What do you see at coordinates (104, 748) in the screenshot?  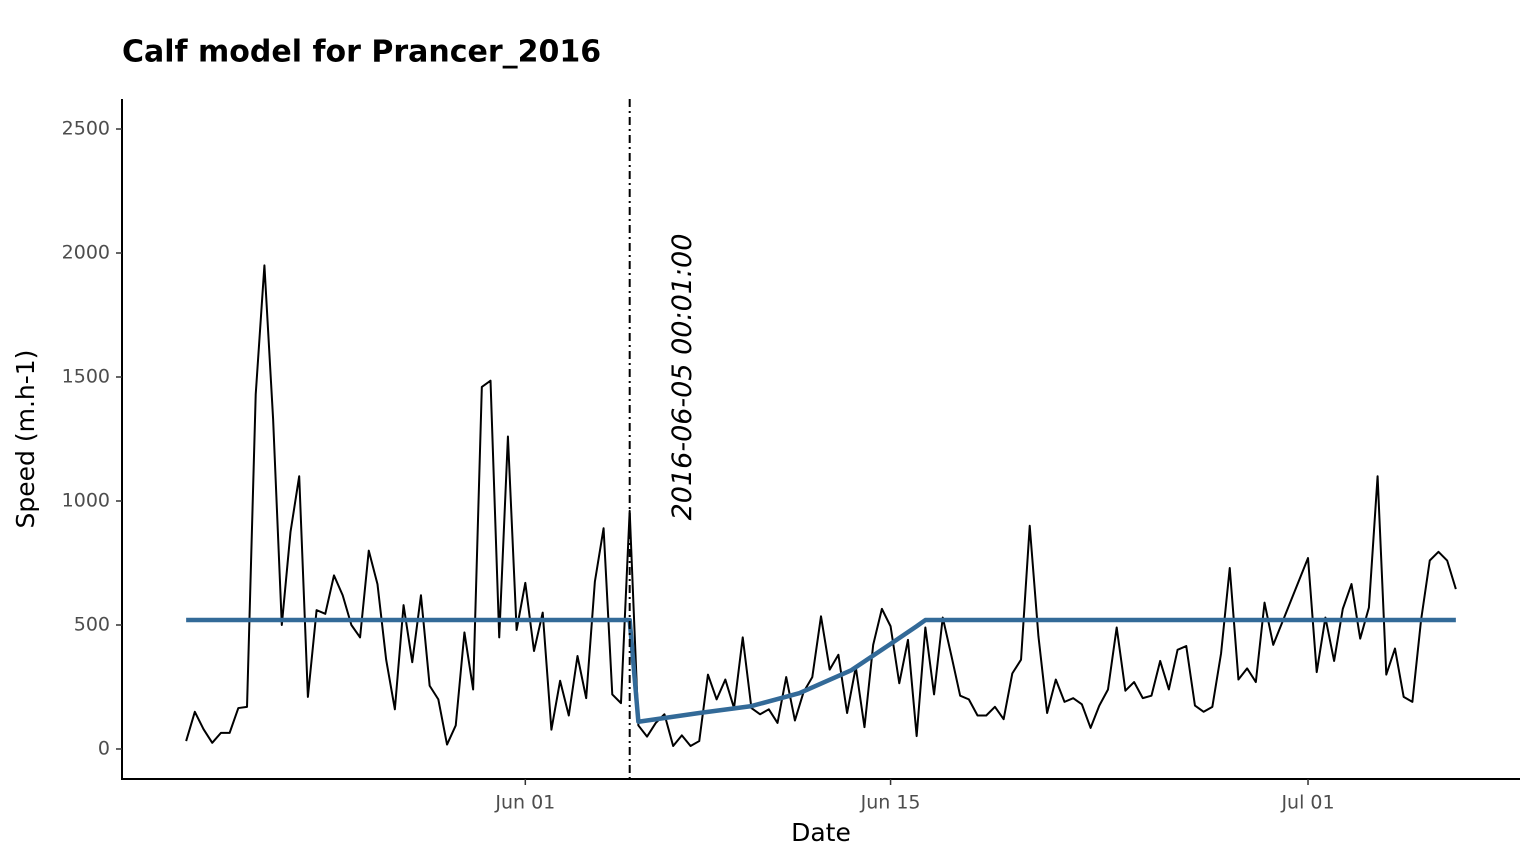 I see `y-tick-label: 0` at bounding box center [104, 748].